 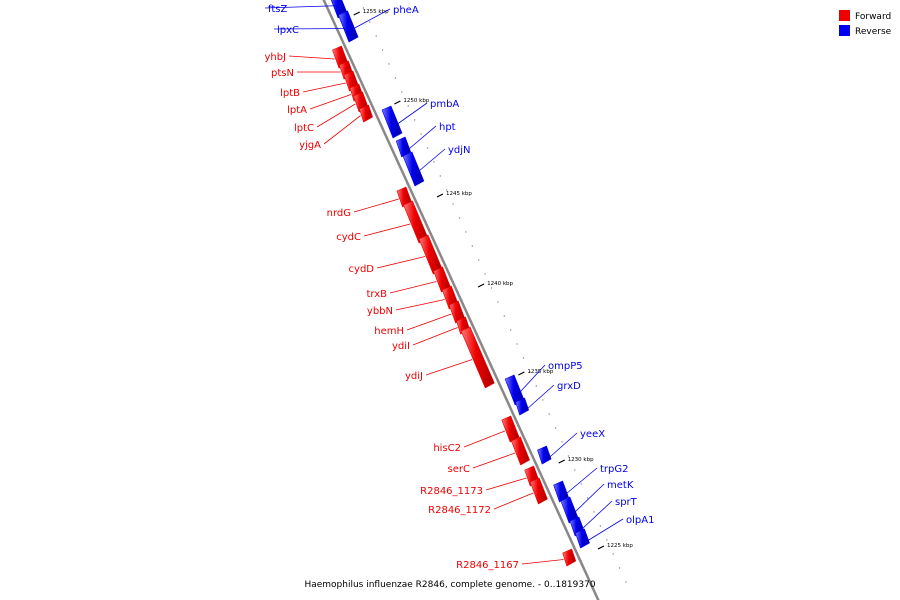 What do you see at coordinates (376, 12) in the screenshot?
I see `kbp-tick-label: 1255 kbp` at bounding box center [376, 12].